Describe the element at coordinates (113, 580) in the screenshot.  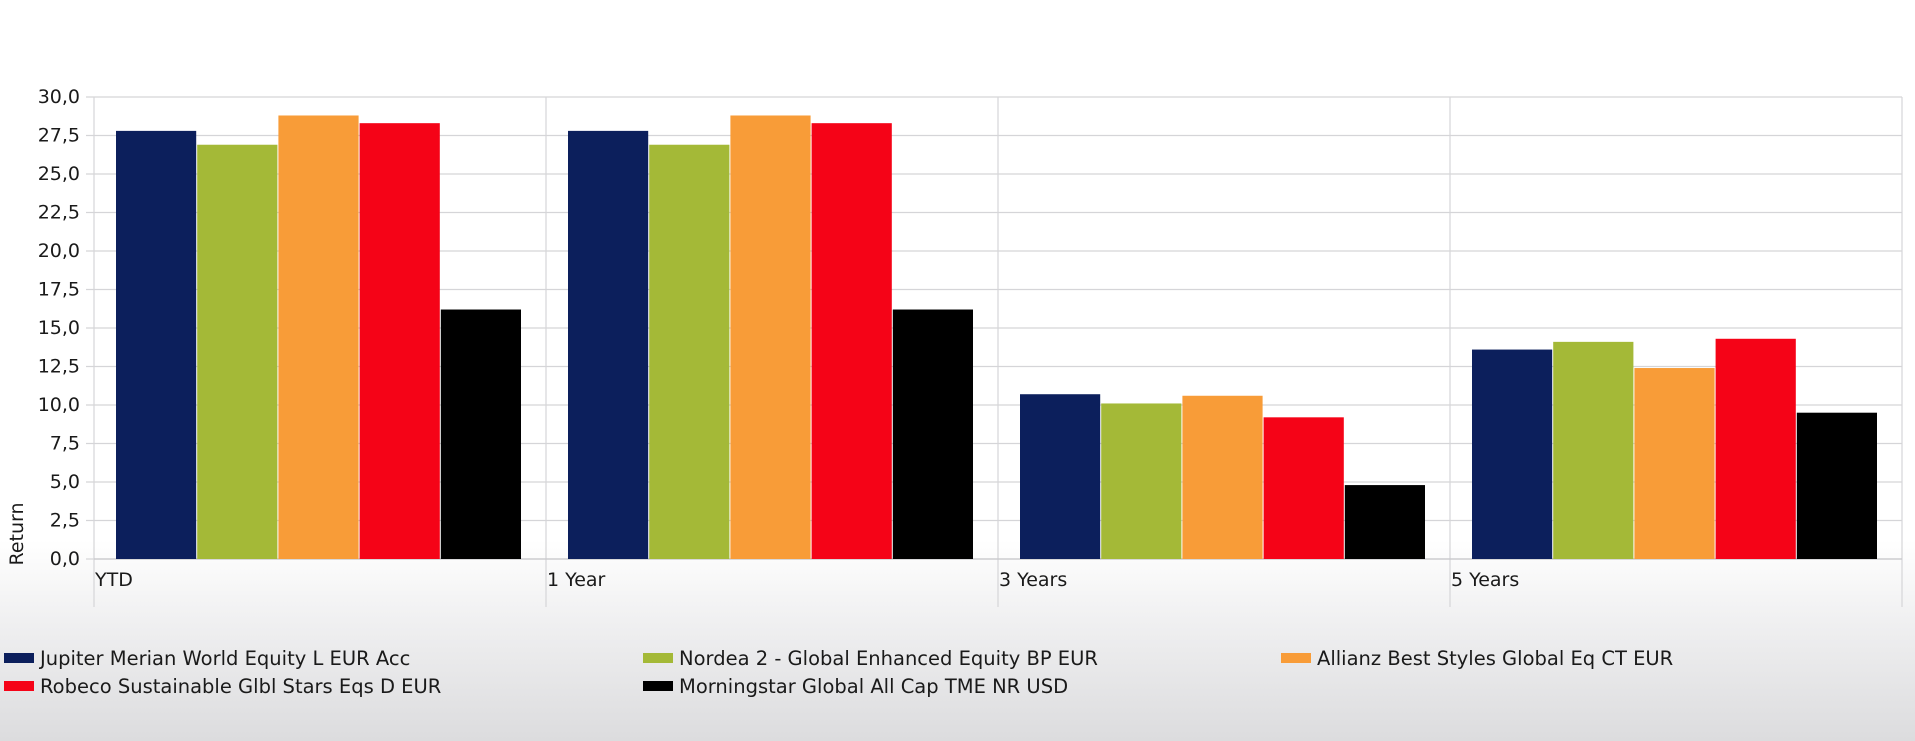
I see `x-category-label: YTD` at that location.